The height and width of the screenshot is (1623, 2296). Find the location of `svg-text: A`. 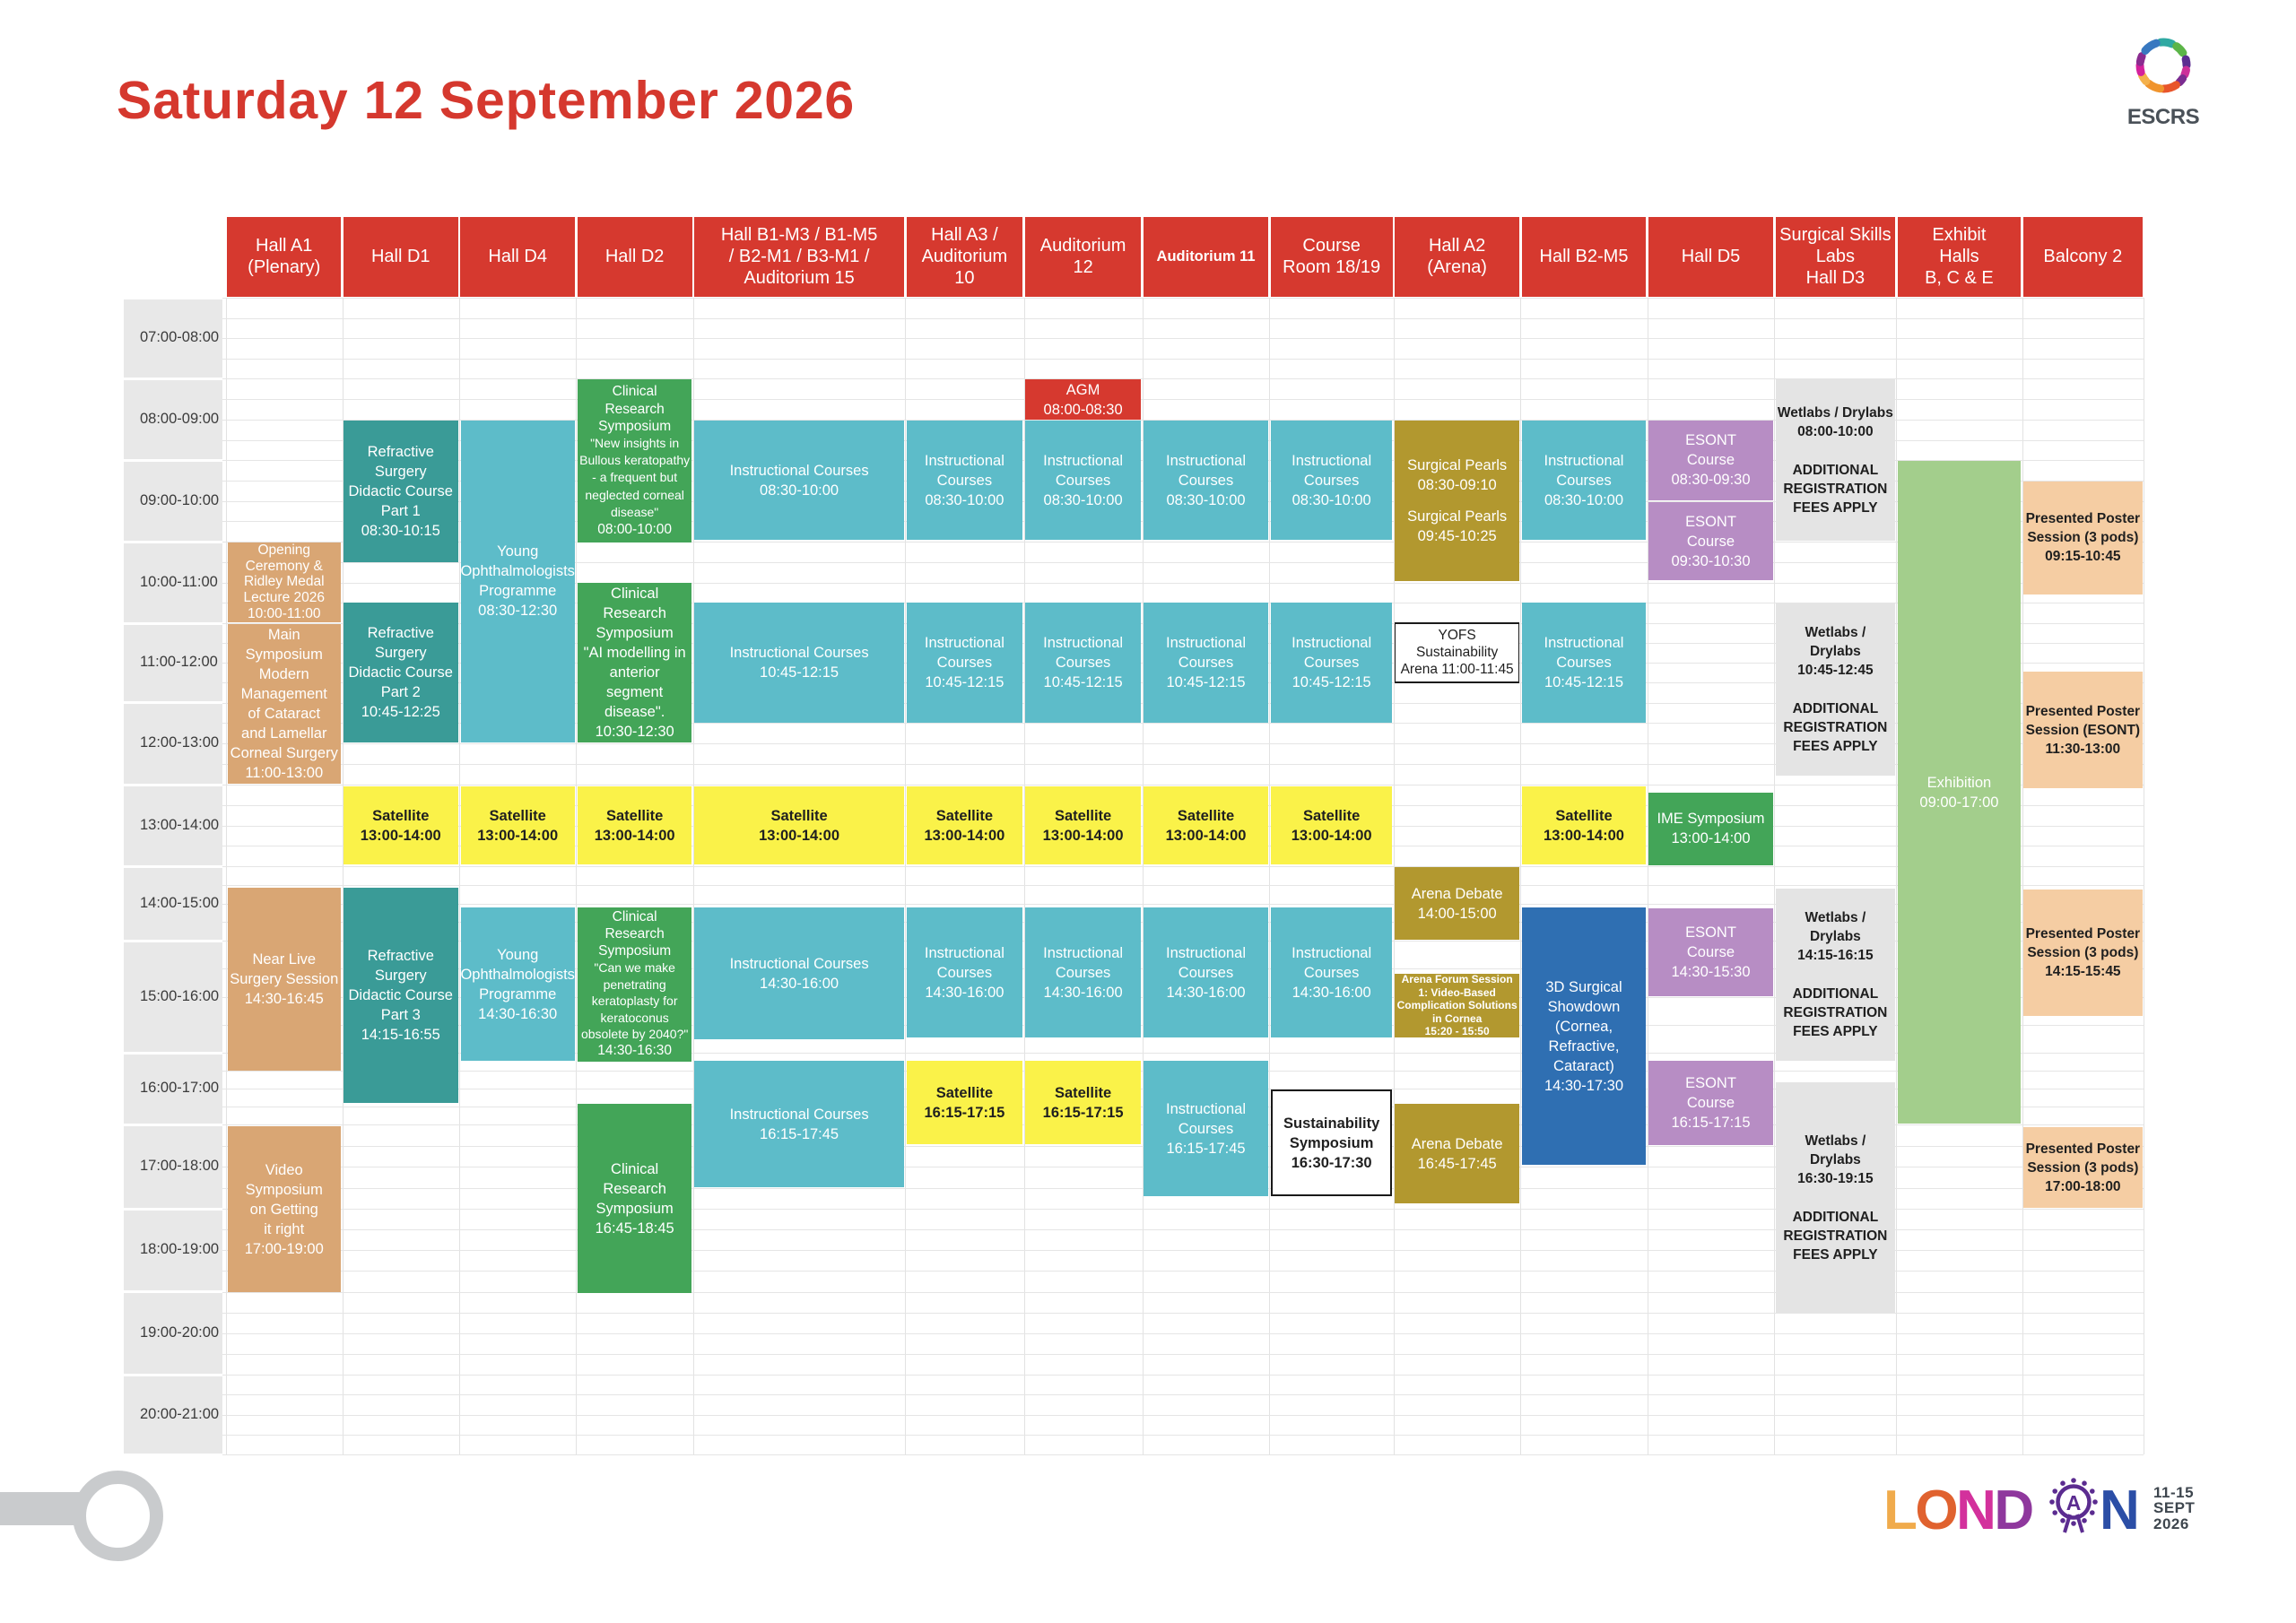

svg-text: A is located at coordinates (2074, 1503).